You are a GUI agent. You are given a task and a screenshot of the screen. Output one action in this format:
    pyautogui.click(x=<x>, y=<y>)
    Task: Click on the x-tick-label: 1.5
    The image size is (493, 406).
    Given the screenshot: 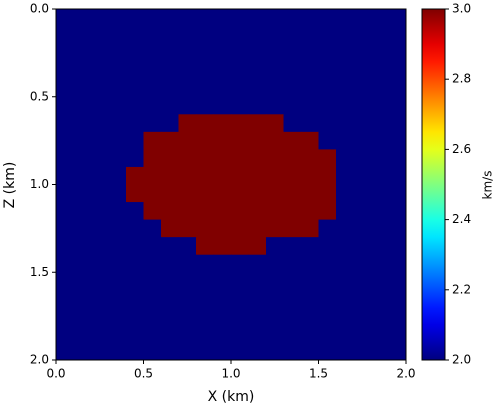 What is the action you would take?
    pyautogui.click(x=318, y=374)
    